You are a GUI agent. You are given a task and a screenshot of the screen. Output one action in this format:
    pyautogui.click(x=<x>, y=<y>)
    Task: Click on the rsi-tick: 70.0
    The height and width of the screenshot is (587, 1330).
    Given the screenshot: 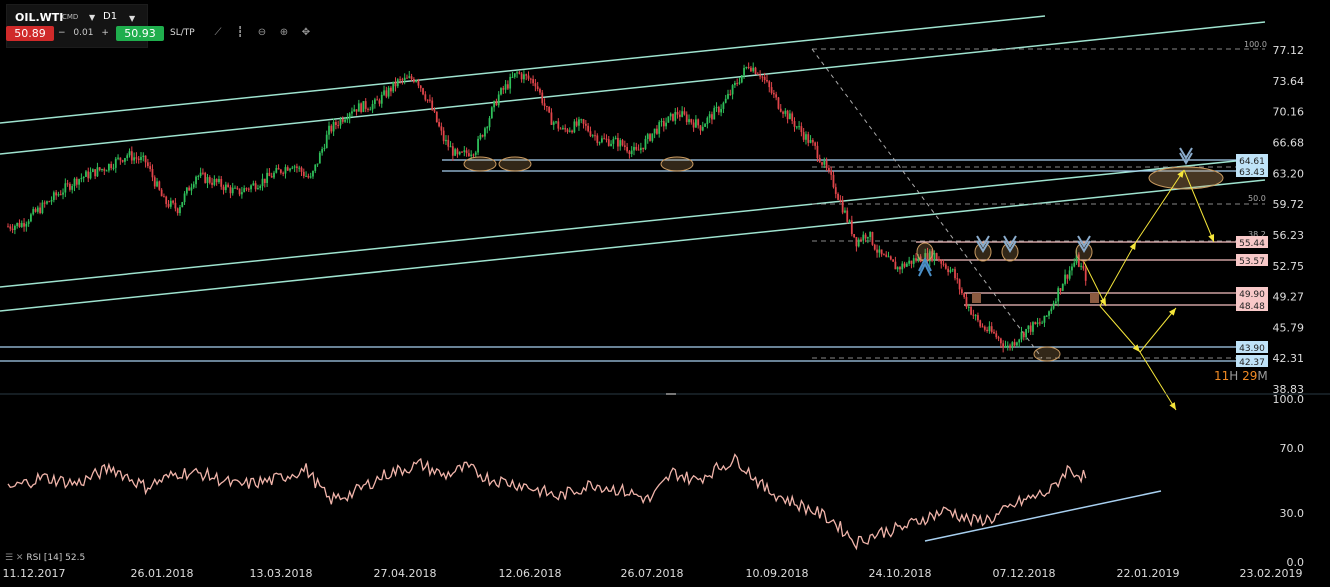 What is the action you would take?
    pyautogui.click(x=1292, y=448)
    